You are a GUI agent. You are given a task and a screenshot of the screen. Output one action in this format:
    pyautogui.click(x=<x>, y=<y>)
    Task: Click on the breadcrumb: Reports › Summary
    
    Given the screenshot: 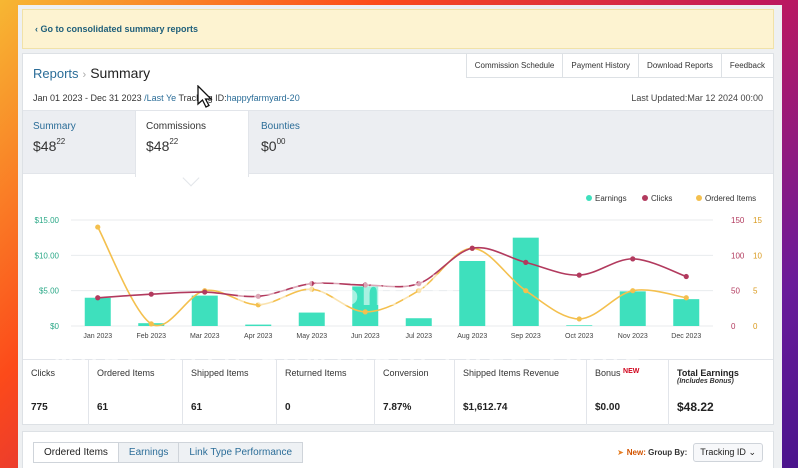 What is the action you would take?
    pyautogui.click(x=91, y=73)
    